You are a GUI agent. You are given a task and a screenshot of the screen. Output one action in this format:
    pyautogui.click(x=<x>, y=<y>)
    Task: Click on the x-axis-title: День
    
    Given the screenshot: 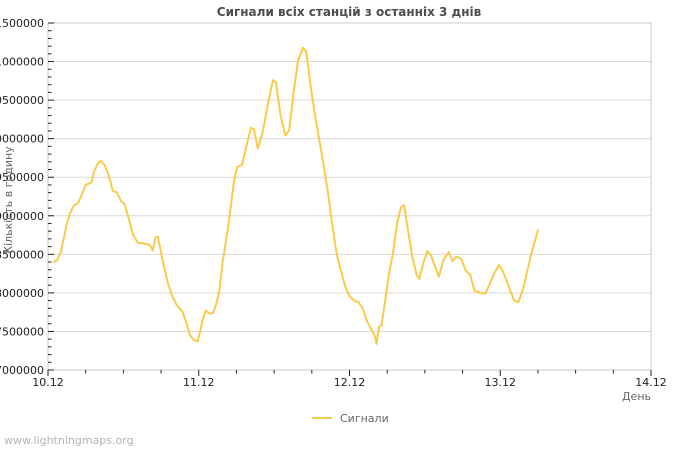 What is the action you would take?
    pyautogui.click(x=636, y=396)
    